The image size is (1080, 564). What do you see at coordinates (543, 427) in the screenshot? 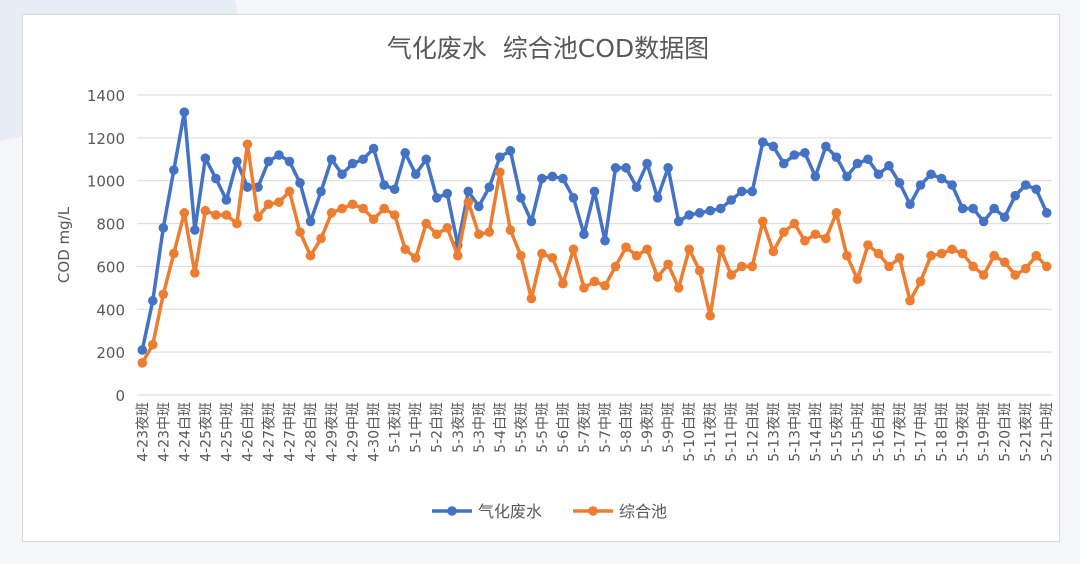
I see `x-tick-label: 5-5中班` at bounding box center [543, 427].